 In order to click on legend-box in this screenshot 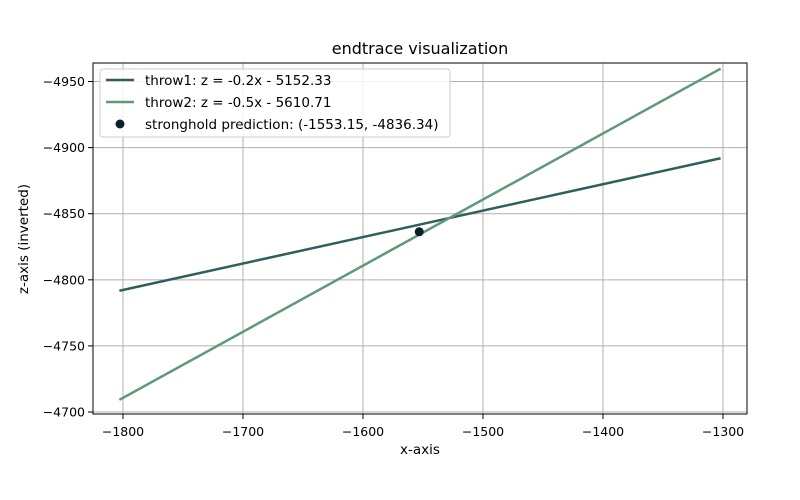, I will do `click(275, 103)`.